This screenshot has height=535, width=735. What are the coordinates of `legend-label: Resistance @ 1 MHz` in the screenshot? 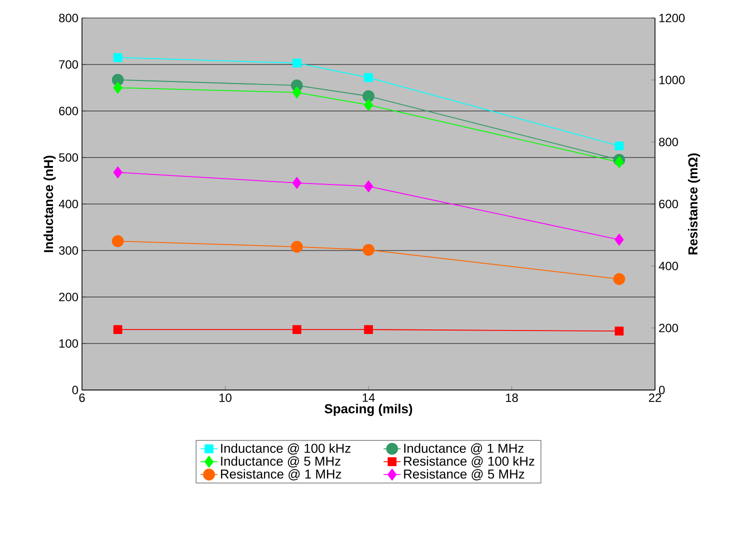 It's located at (281, 474).